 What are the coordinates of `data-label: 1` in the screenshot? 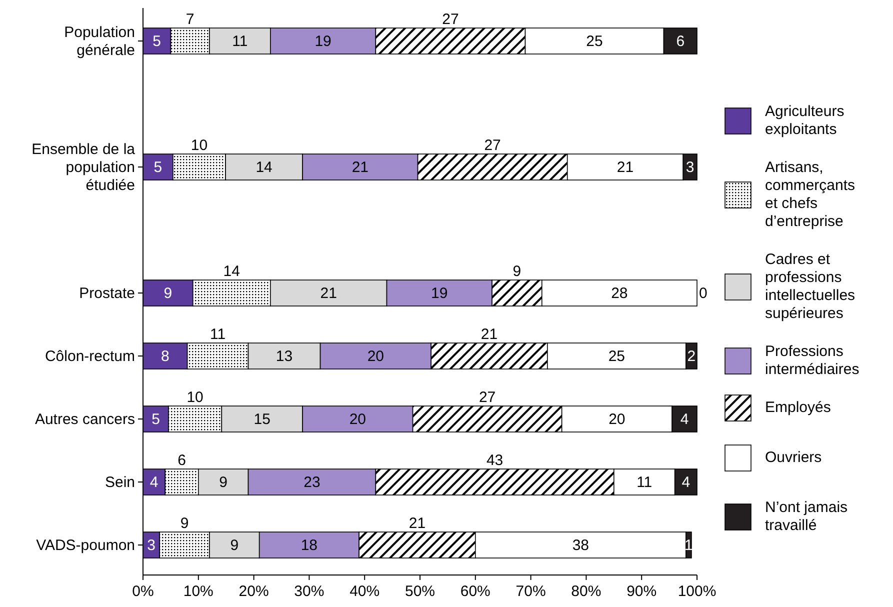 It's located at (688, 545).